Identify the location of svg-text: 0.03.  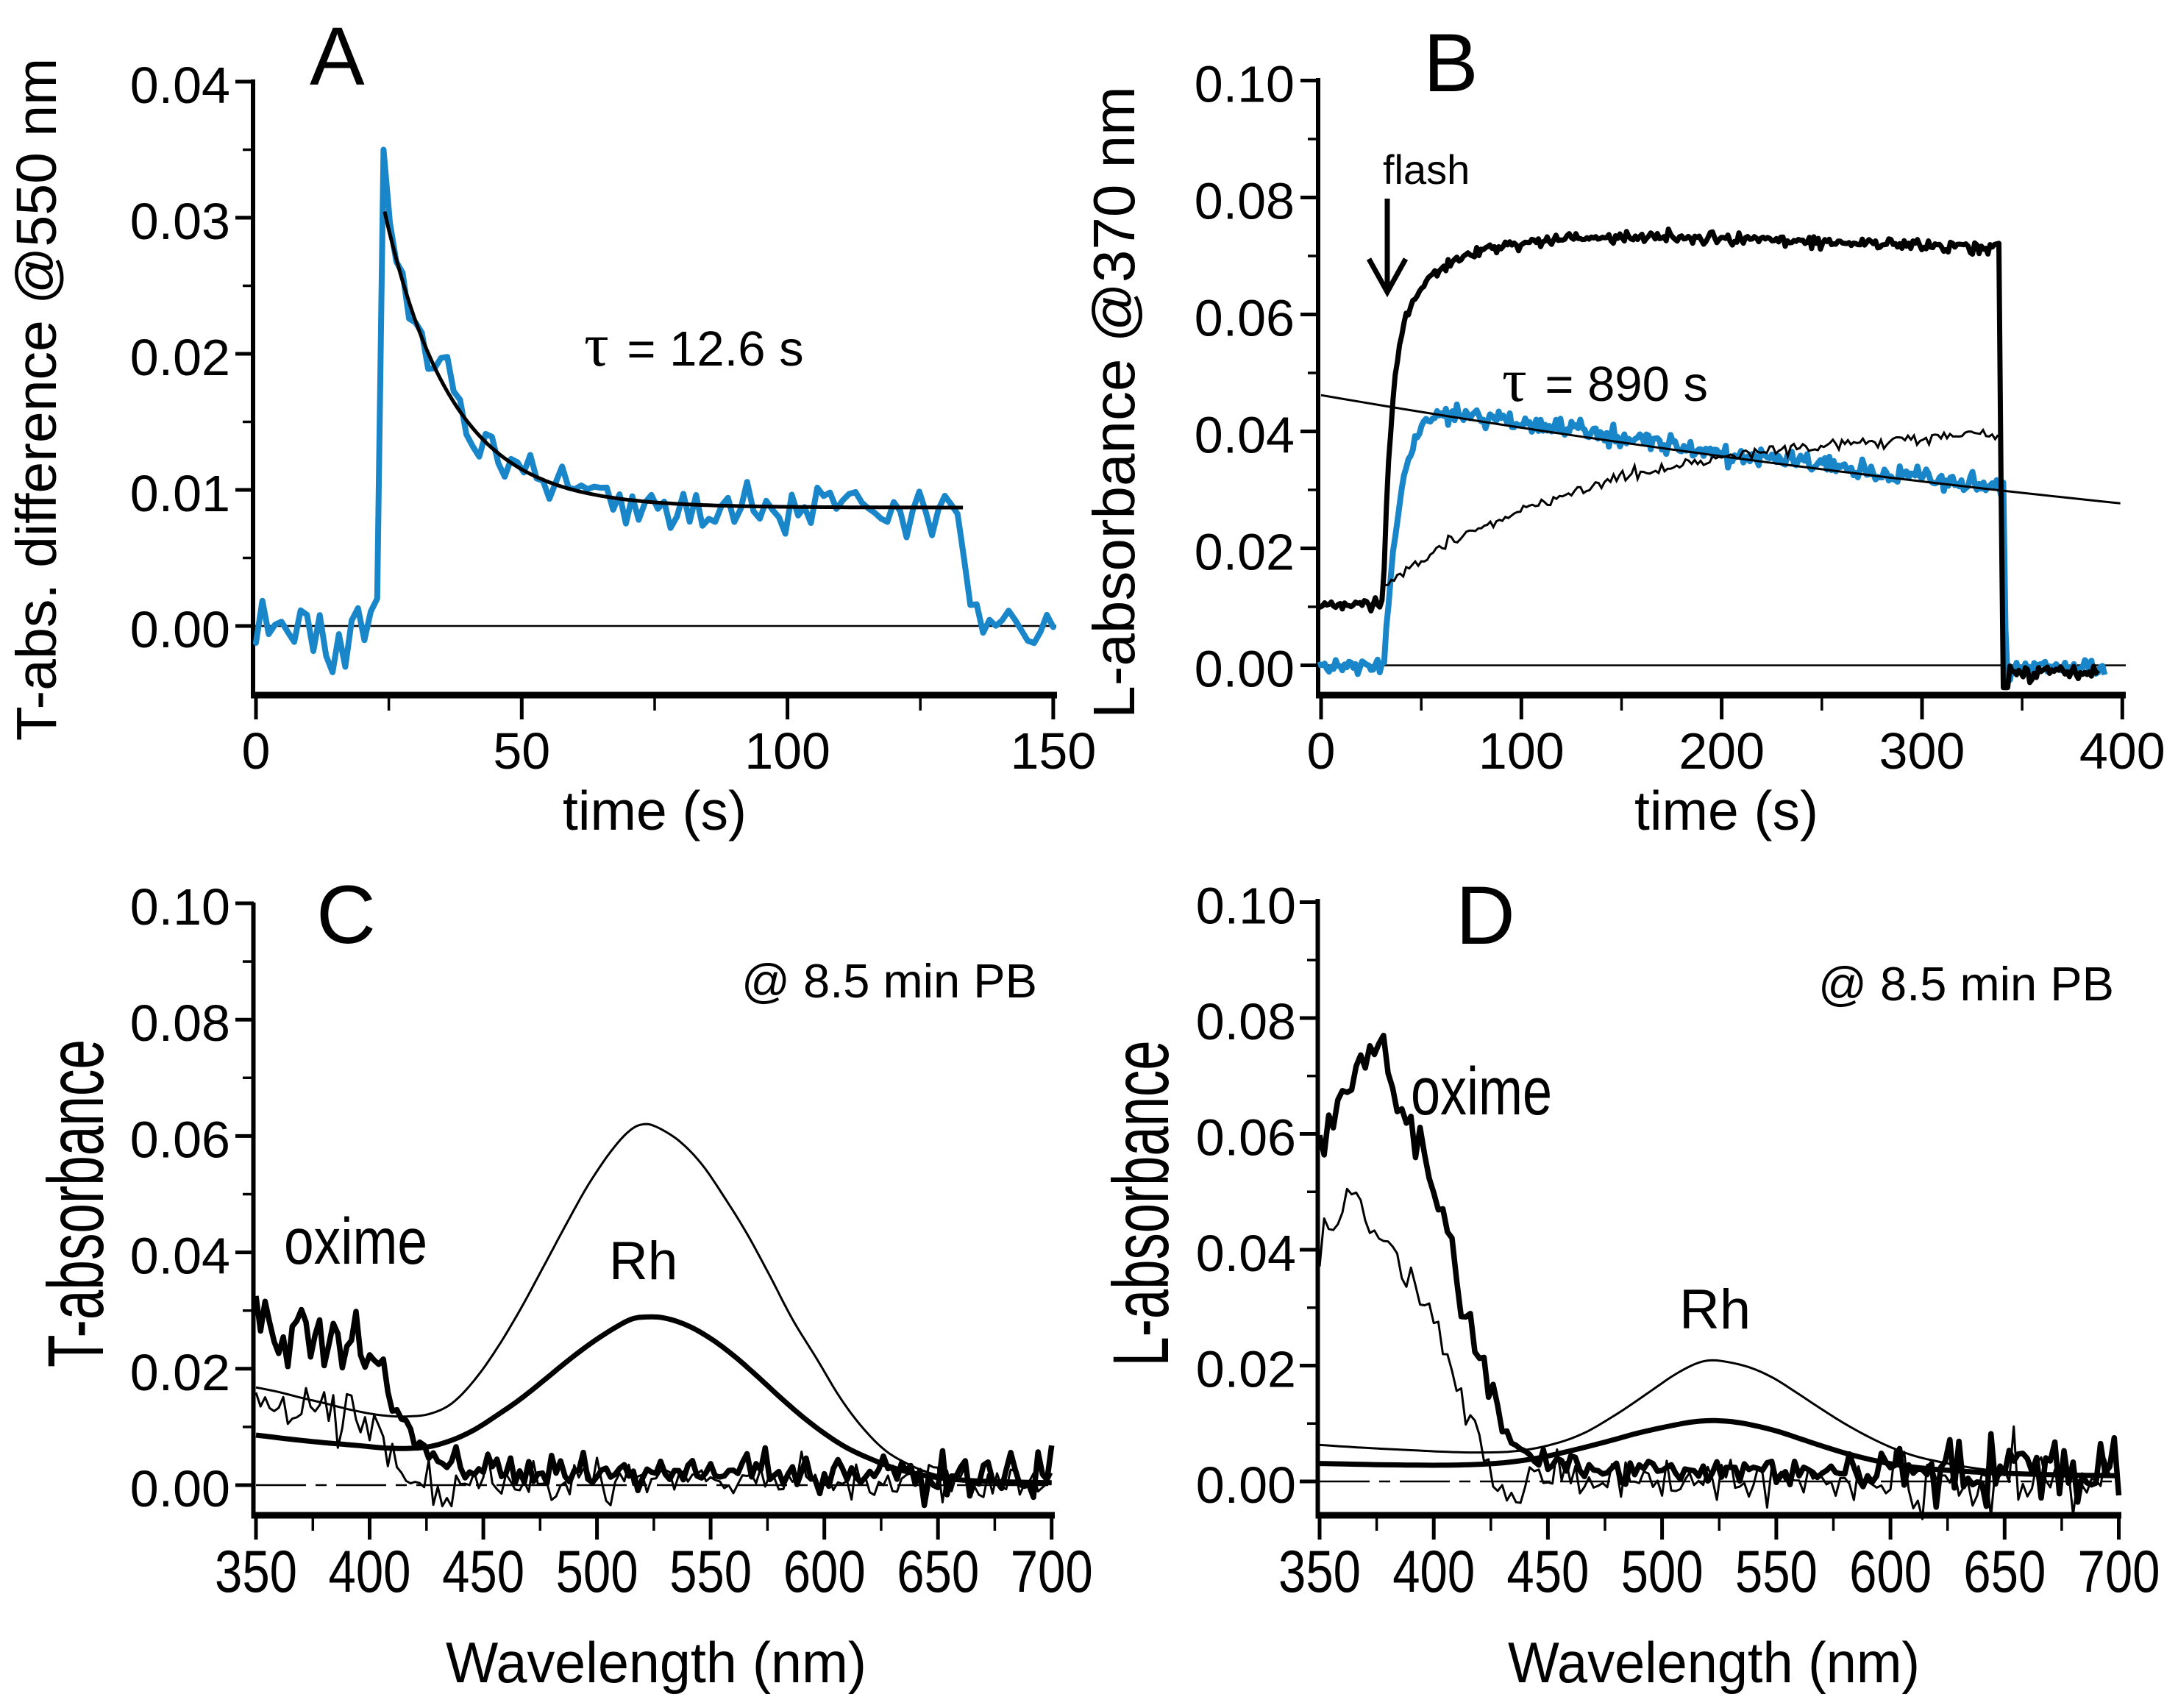
(180, 221).